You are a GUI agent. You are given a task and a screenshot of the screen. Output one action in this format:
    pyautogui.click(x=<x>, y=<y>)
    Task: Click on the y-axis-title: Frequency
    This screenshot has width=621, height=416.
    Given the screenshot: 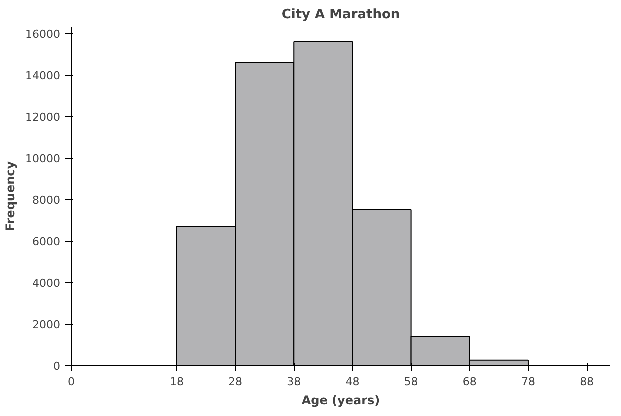 What is the action you would take?
    pyautogui.click(x=11, y=196)
    